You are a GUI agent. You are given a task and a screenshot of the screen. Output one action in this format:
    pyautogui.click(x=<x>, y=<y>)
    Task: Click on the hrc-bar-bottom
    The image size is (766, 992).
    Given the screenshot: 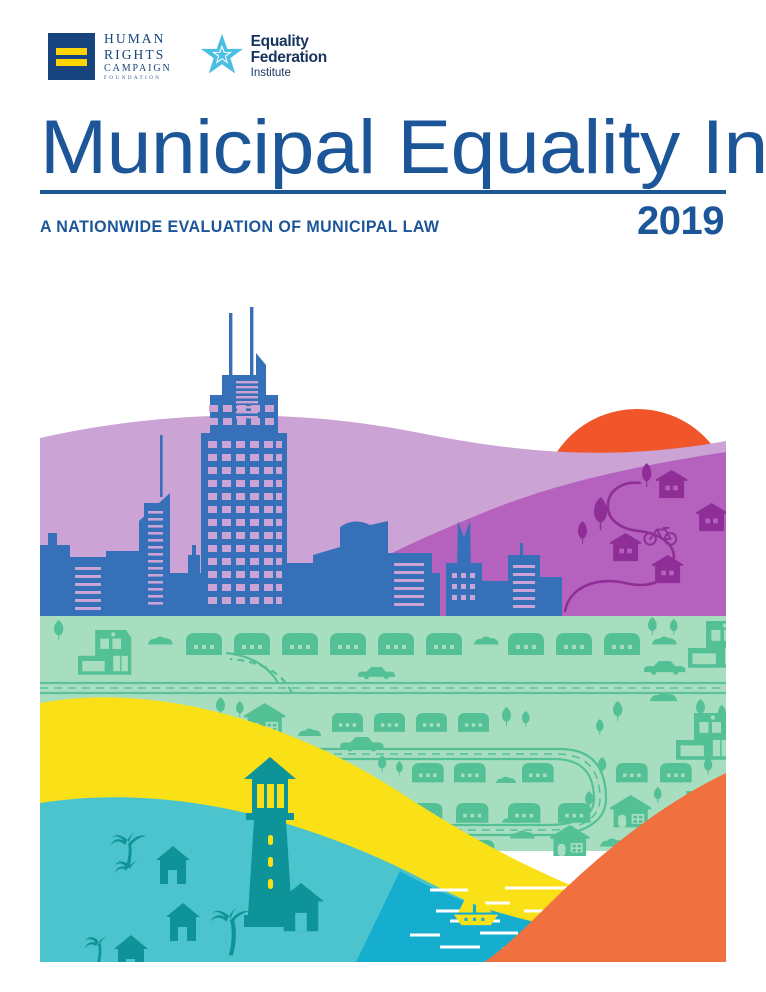 What is the action you would take?
    pyautogui.click(x=71, y=63)
    